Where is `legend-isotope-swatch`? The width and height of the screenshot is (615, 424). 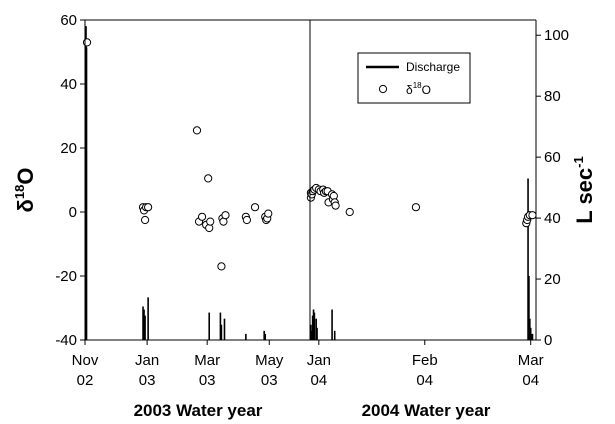 legend-isotope-swatch is located at coordinates (383, 89).